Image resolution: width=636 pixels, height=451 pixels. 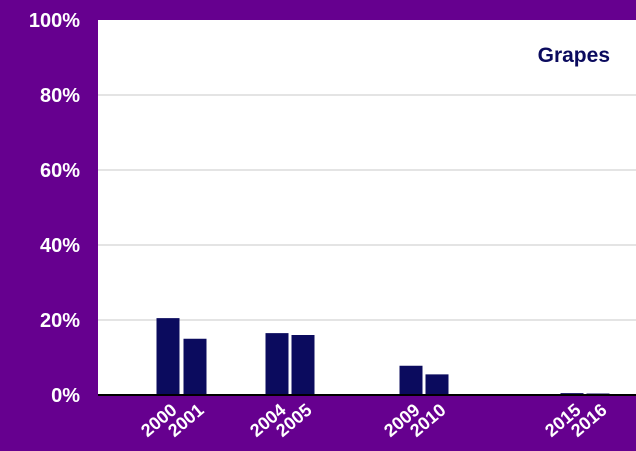 What do you see at coordinates (437, 384) in the screenshot?
I see `bar-2010` at bounding box center [437, 384].